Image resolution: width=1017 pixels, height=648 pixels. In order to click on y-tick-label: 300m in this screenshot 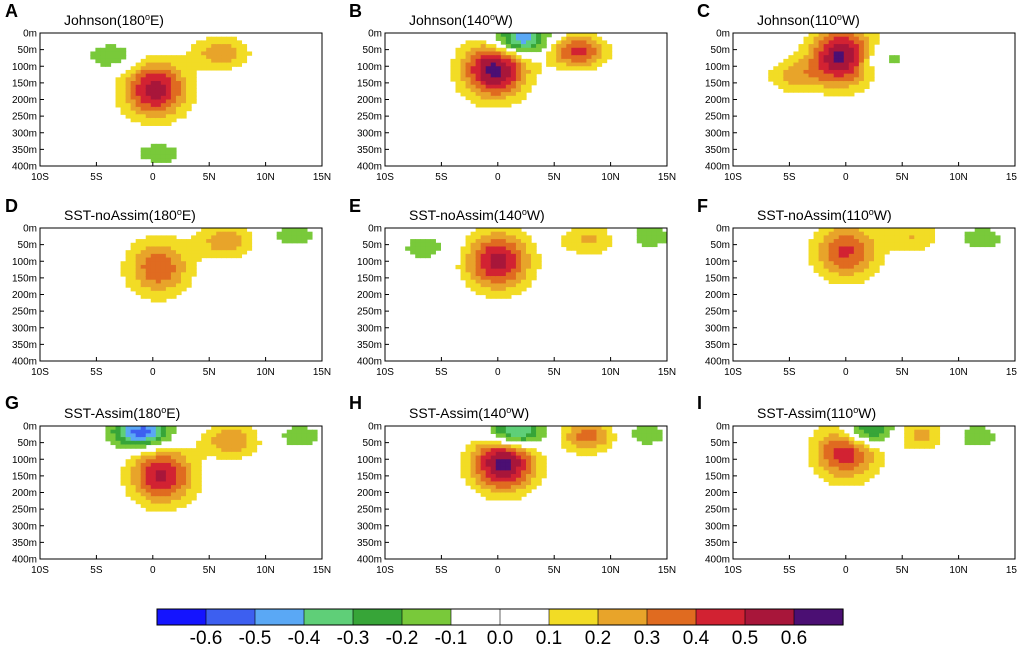, I will do `click(369, 328)`.